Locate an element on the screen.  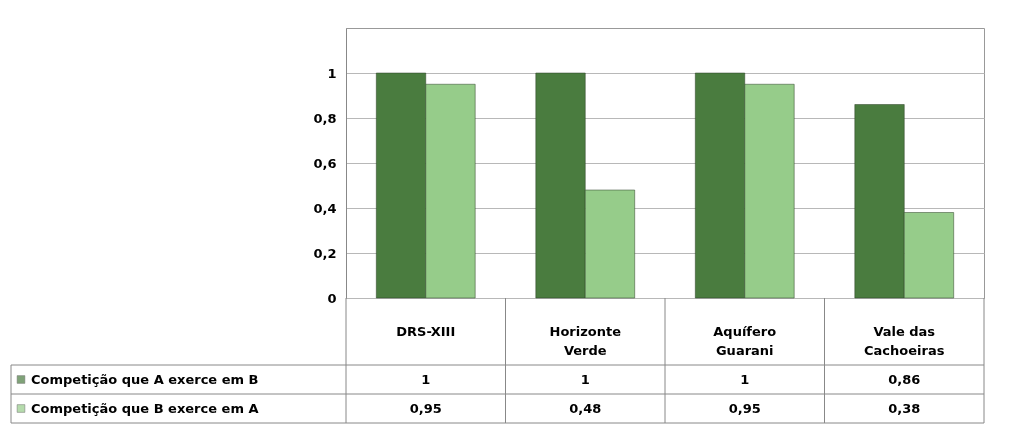
data-label: 0,48 is located at coordinates (585, 408).